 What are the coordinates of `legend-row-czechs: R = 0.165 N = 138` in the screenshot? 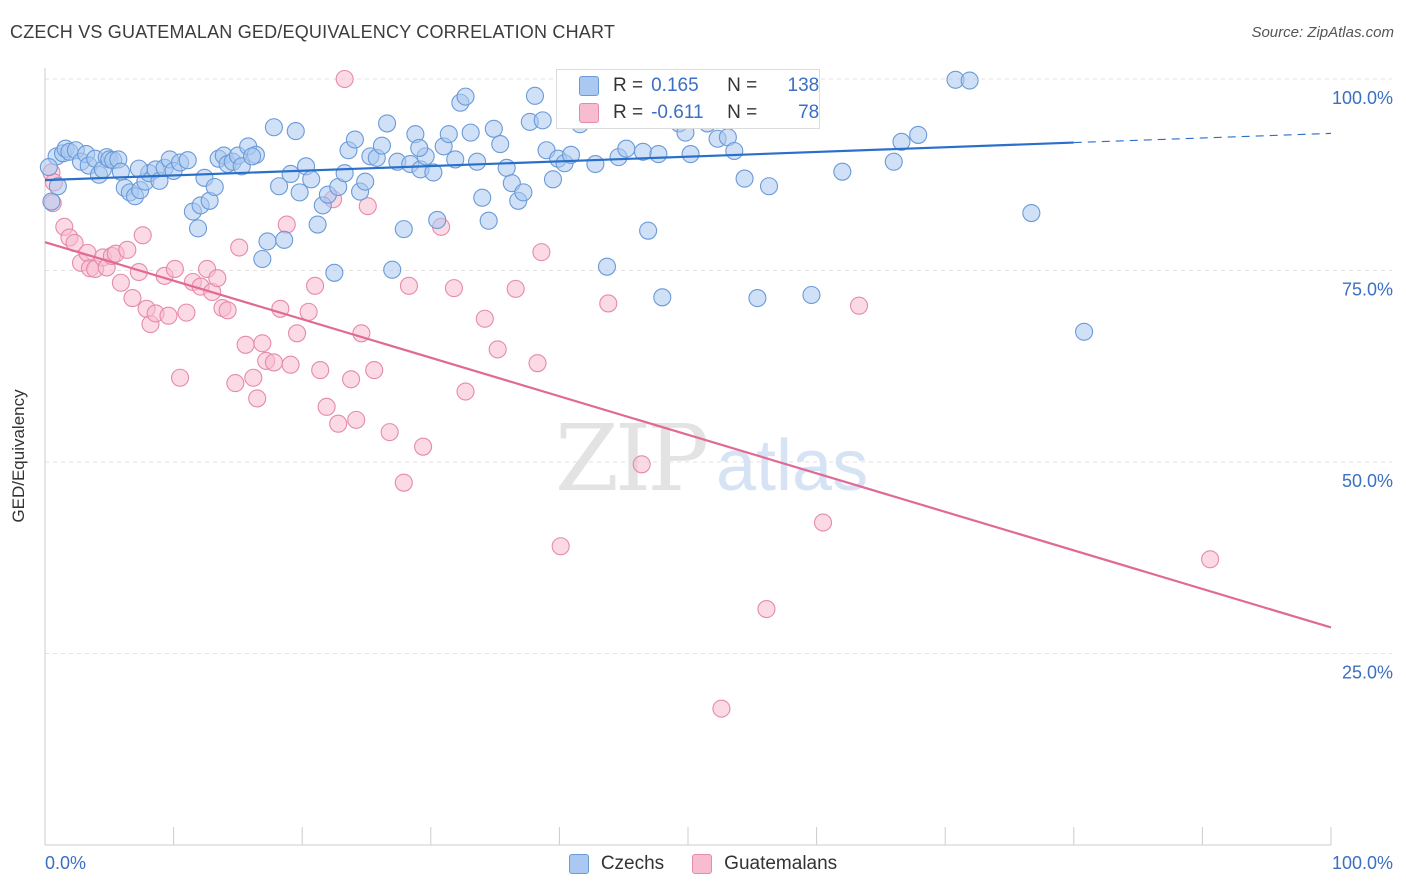 It's located at (699, 86).